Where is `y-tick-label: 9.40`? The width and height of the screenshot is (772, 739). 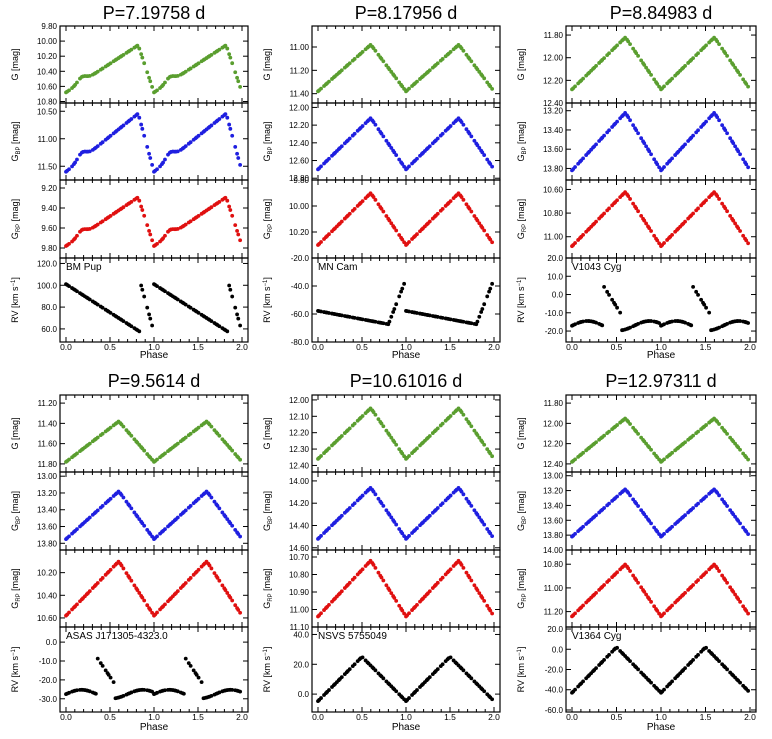
y-tick-label: 9.40 is located at coordinates (49, 208).